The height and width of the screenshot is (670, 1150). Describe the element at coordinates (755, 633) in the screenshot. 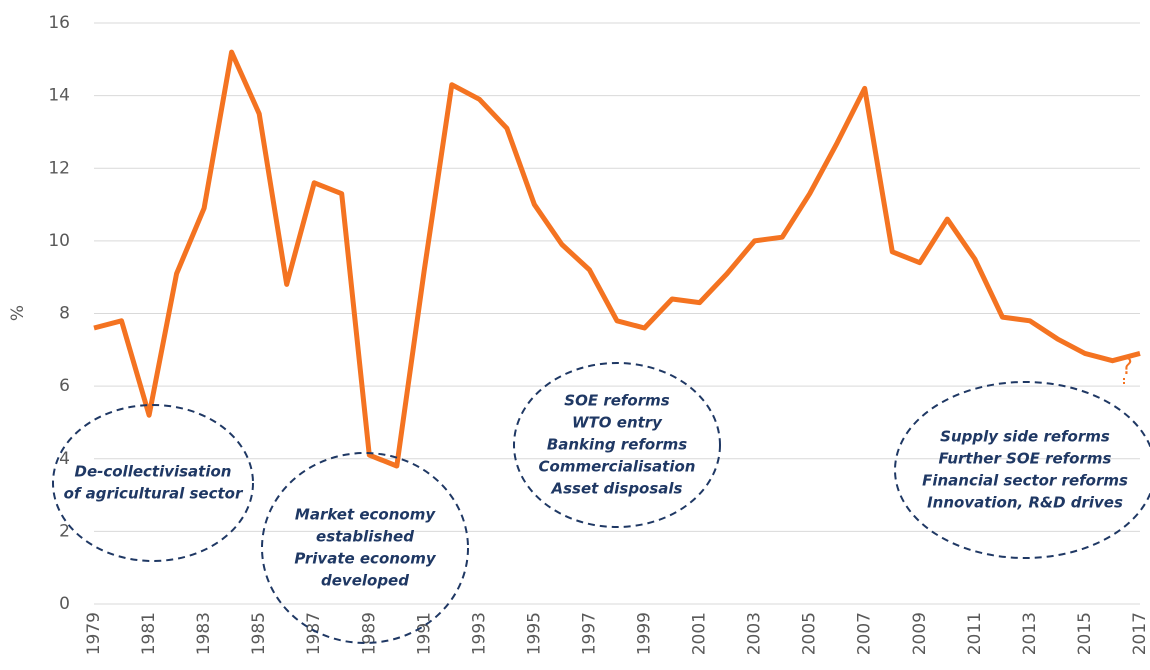

I see `x-tick-label: 2003` at that location.